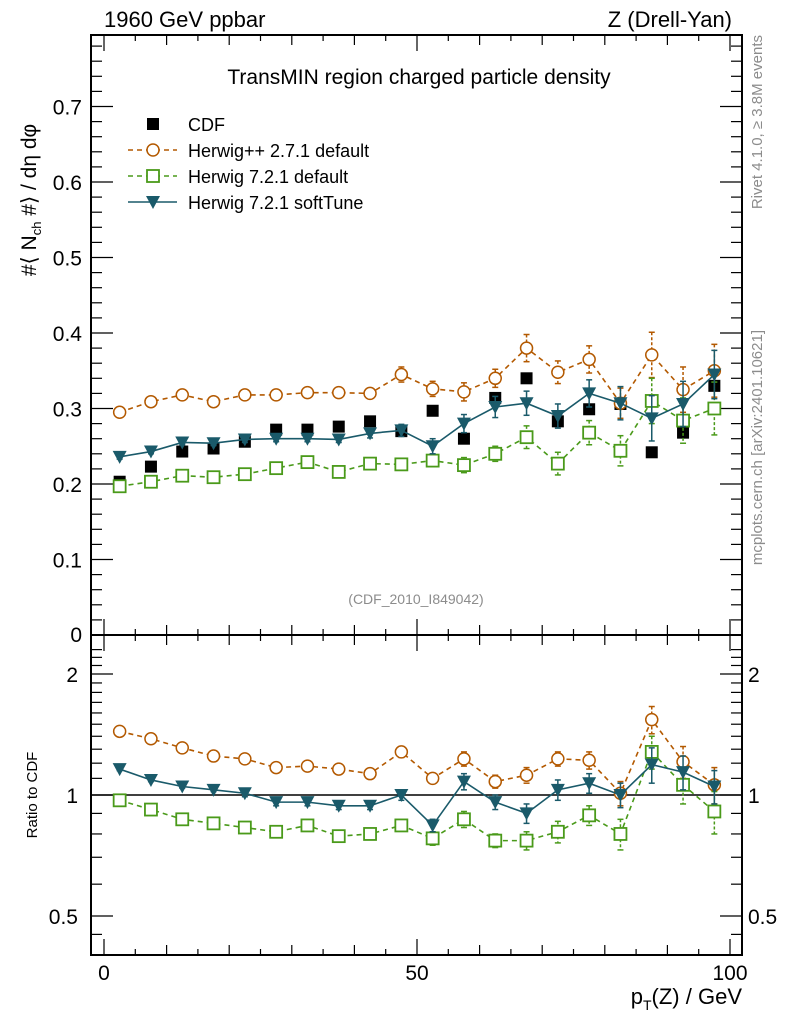 The image size is (786, 1024). Describe the element at coordinates (63, 917) in the screenshot. I see `ratio-ytick-label-left: 0.5` at that location.